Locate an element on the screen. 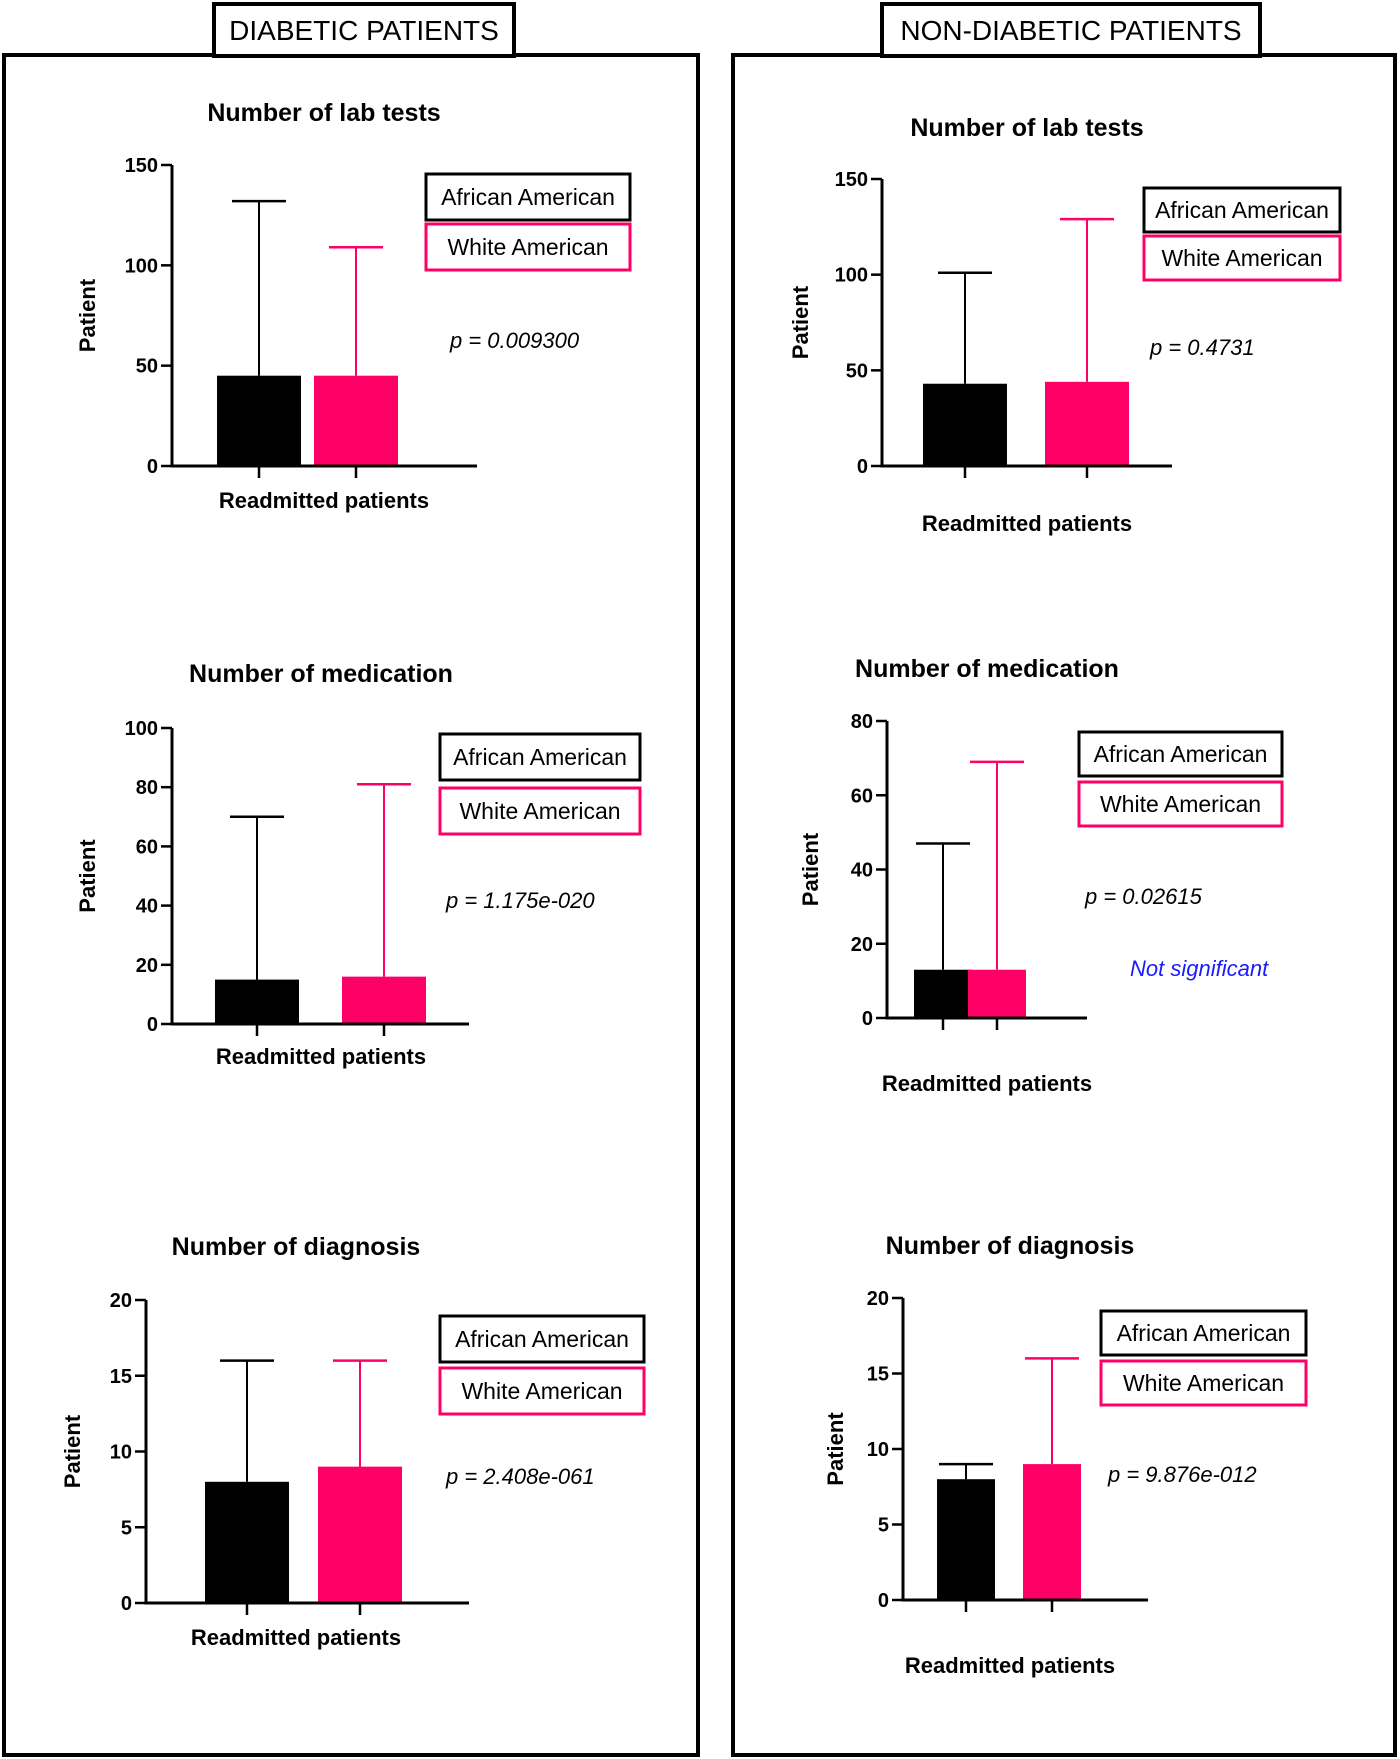 The height and width of the screenshot is (1759, 1400). non-diabetic-panel-header: NON-DIABETIC PATIENTS is located at coordinates (1070, 30).